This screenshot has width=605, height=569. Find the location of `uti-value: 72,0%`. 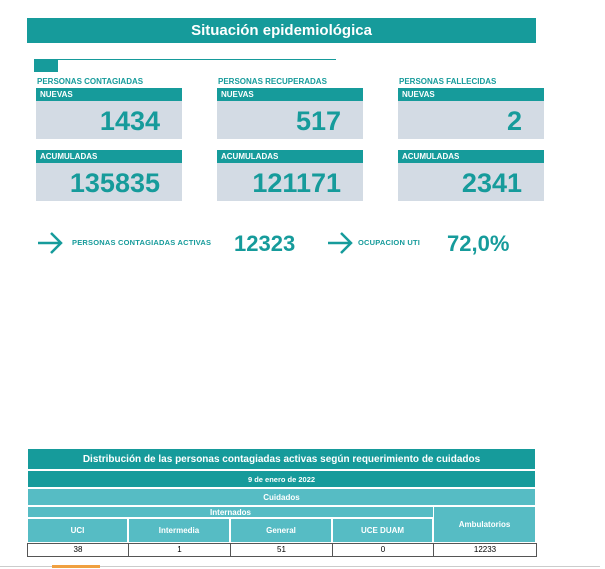

uti-value: 72,0% is located at coordinates (478, 243).